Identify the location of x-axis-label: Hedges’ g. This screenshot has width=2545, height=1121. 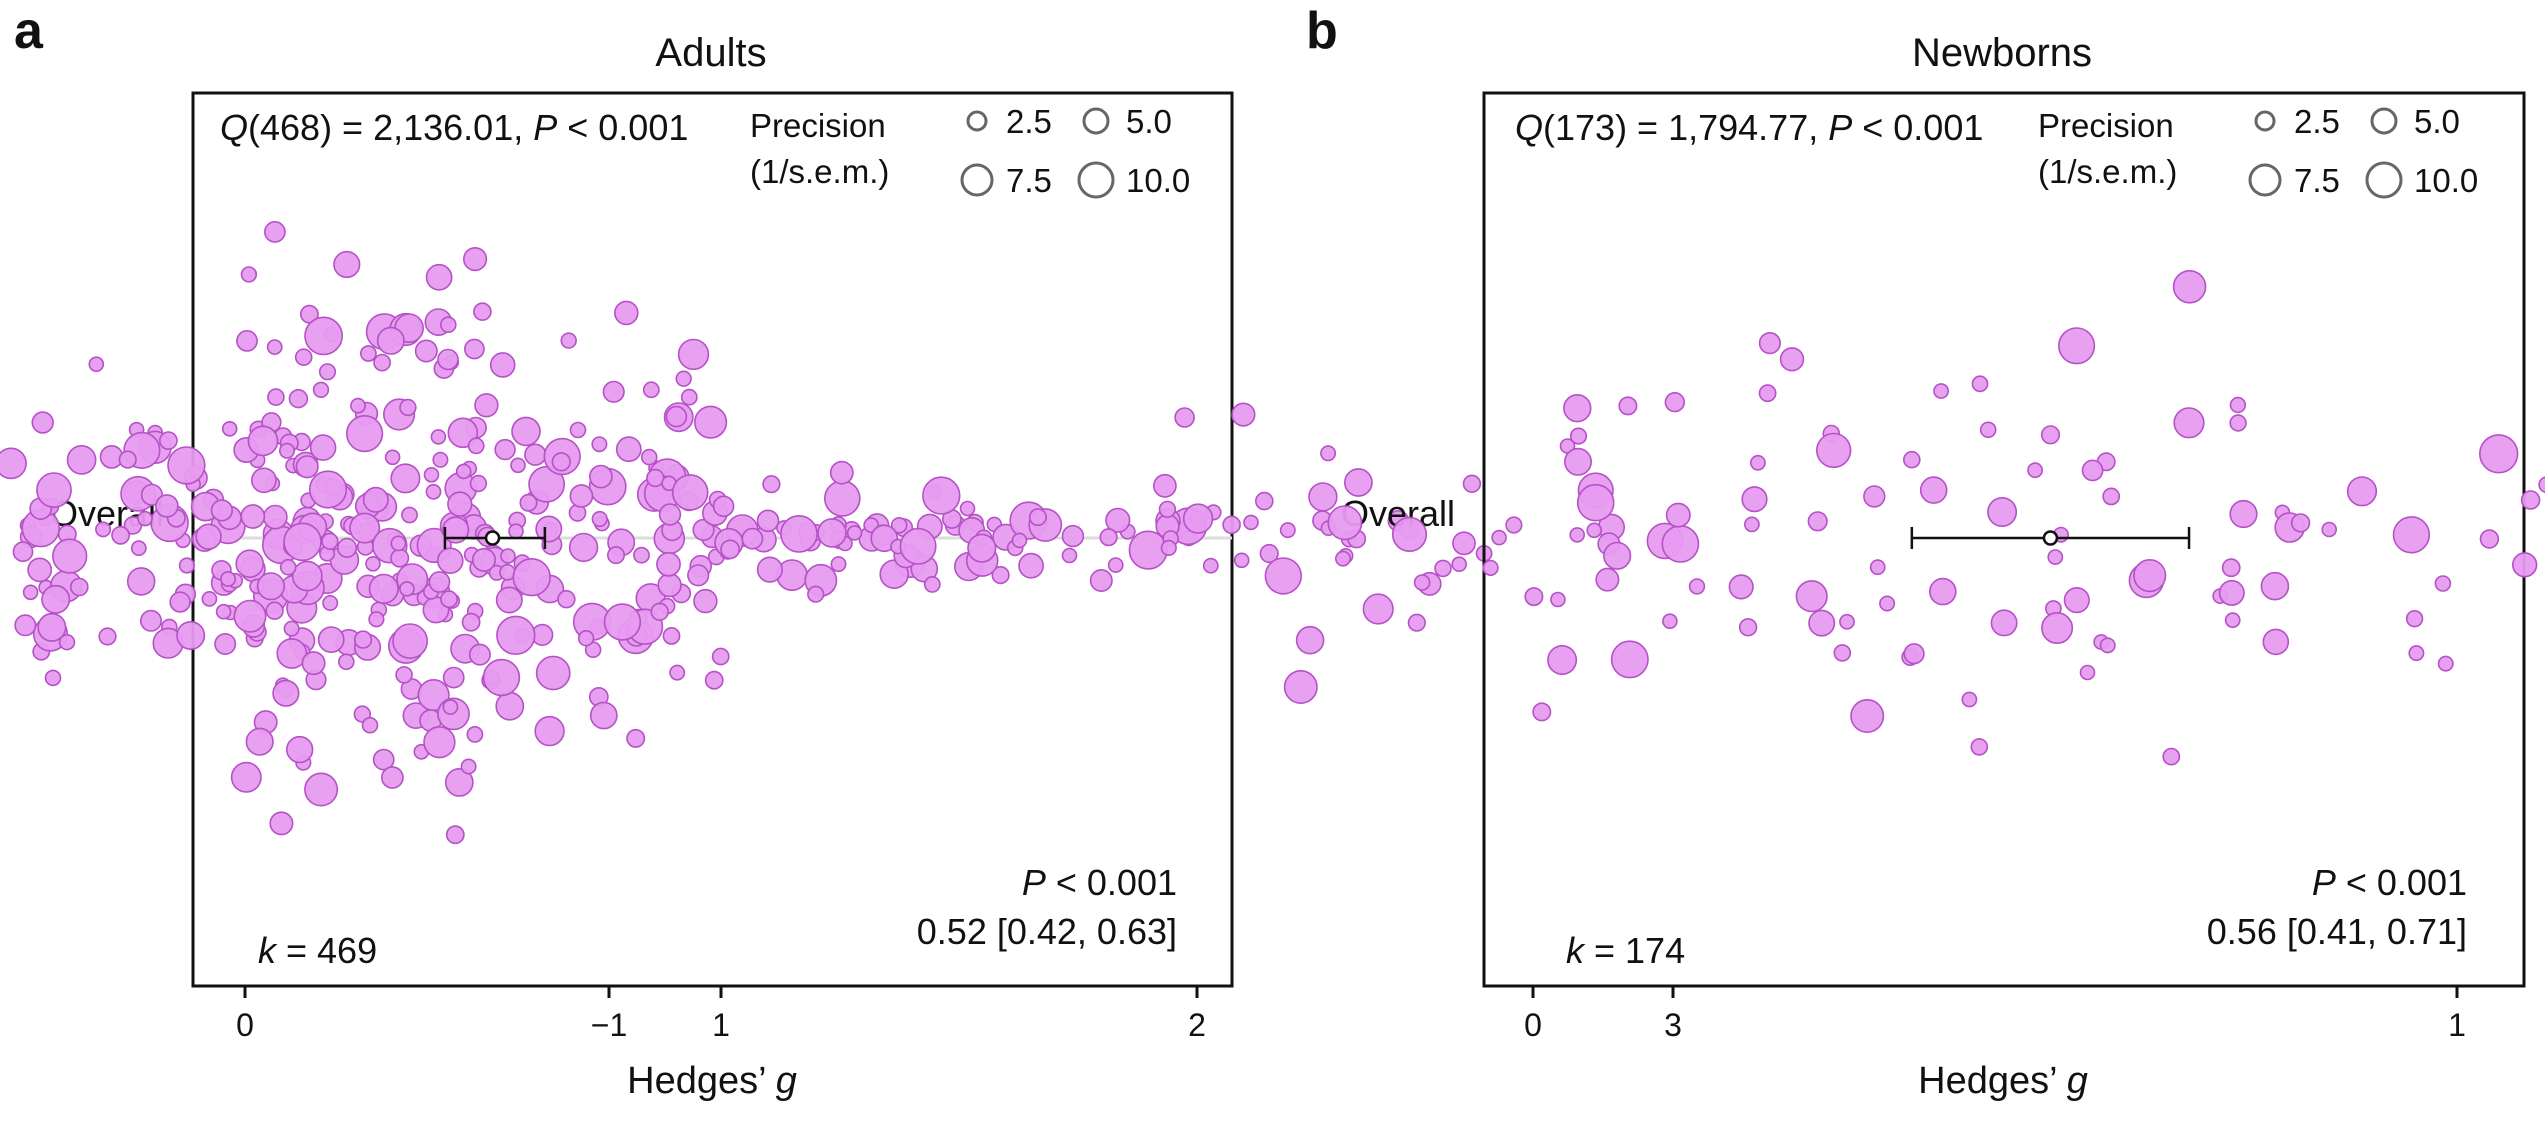
(712, 1081).